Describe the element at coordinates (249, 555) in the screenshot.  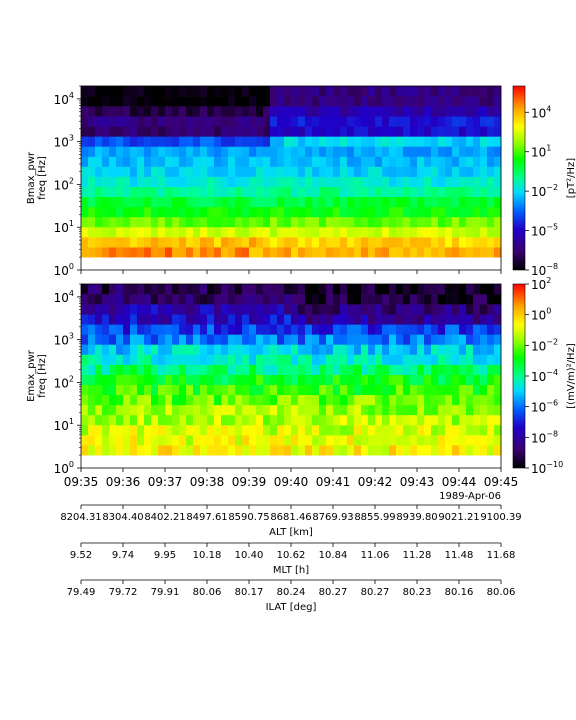
I see `aux-tick-label: 10.40` at that location.